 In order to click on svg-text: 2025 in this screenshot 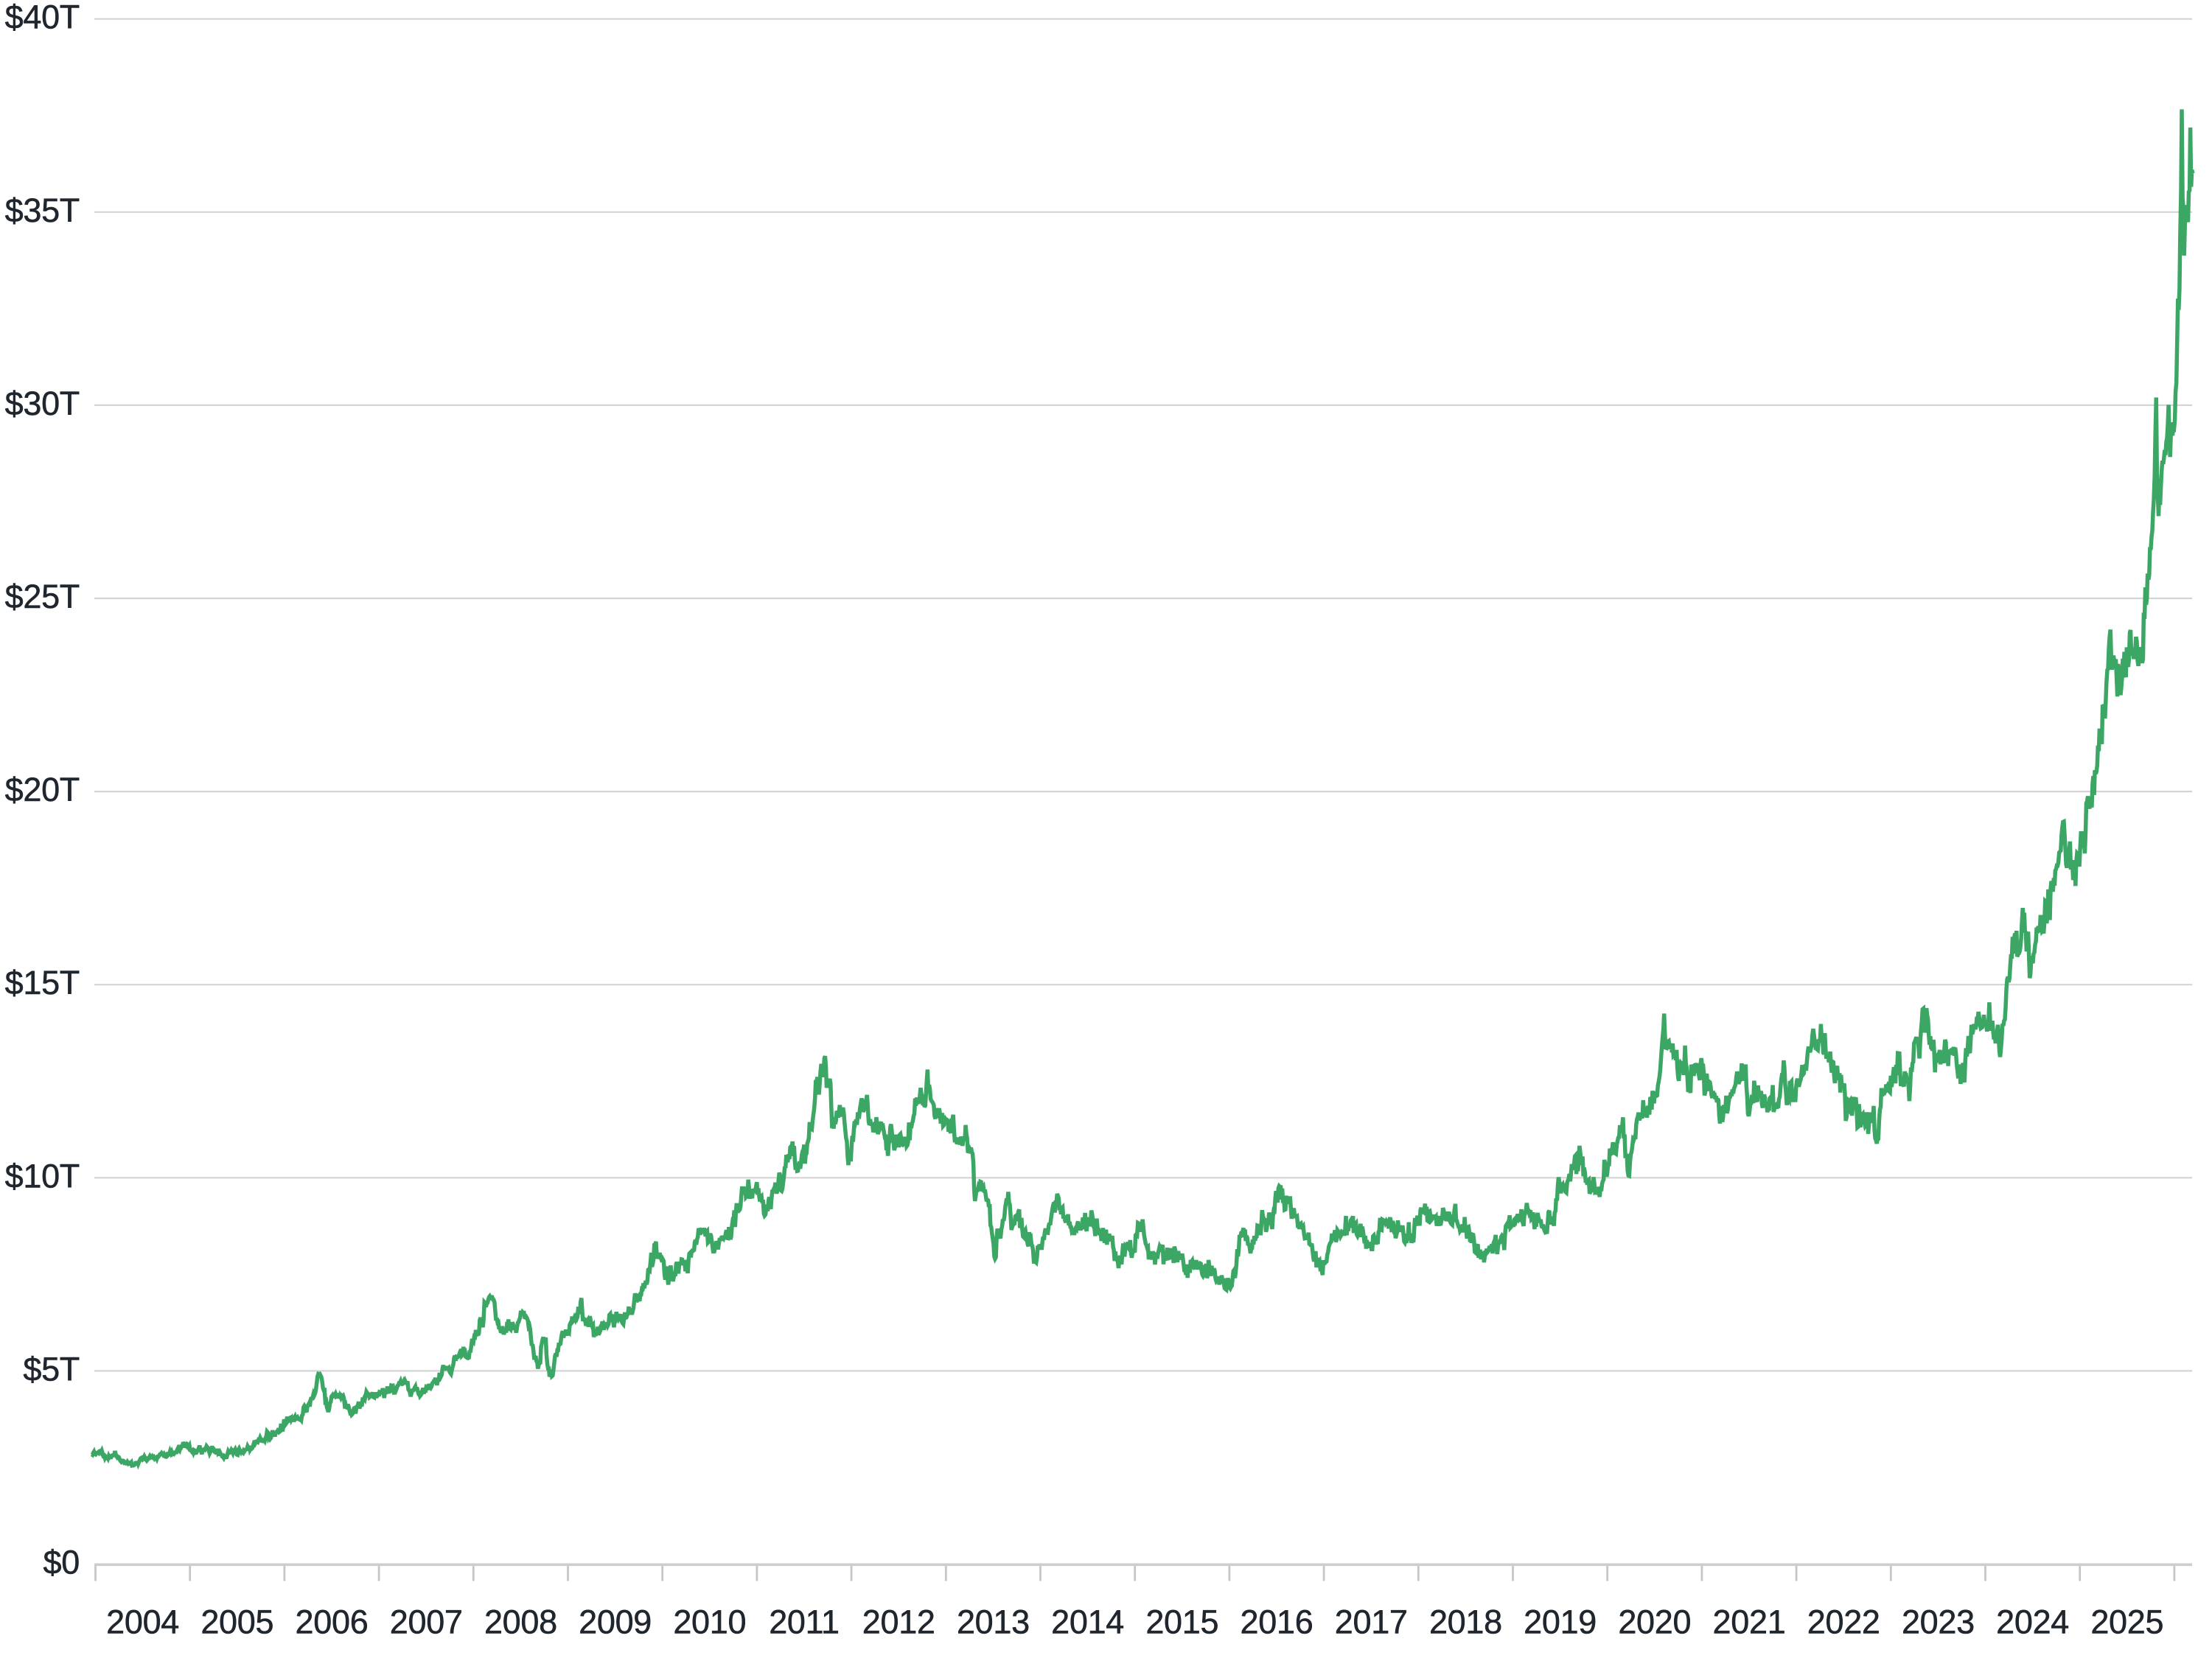, I will do `click(2126, 1622)`.